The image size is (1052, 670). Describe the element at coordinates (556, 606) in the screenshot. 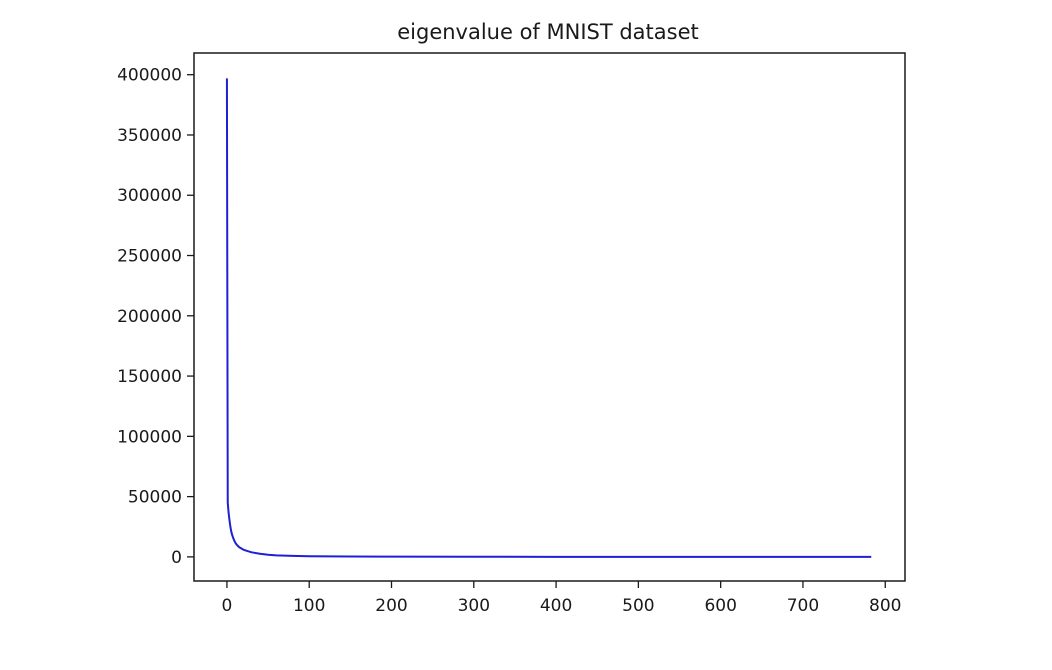

I see `x-tick-label: 400` at that location.